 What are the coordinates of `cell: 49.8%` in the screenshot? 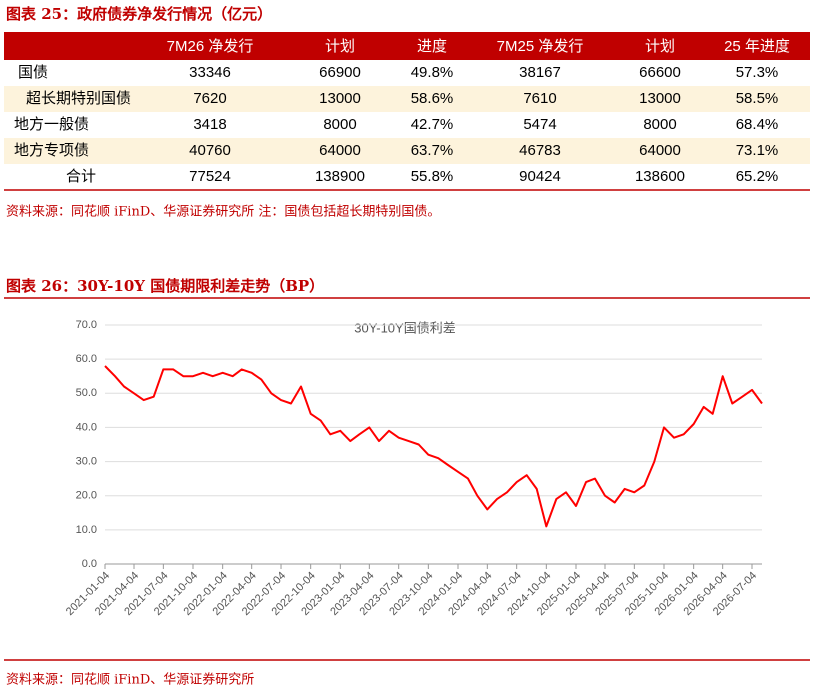 It's located at (432, 72).